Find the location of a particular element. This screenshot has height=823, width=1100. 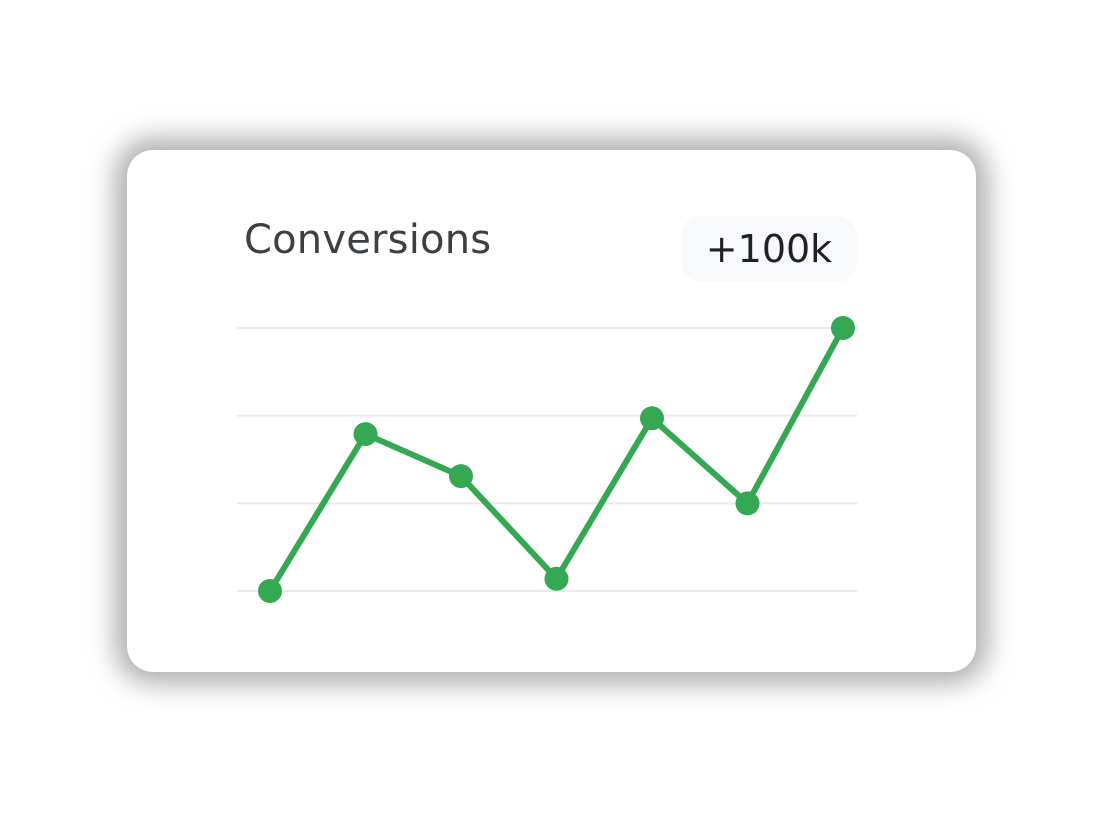

conversions-badge: +100k is located at coordinates (769, 249).